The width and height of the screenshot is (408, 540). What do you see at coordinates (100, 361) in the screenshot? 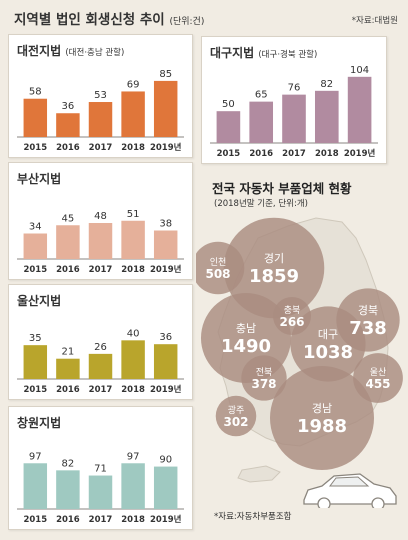
I see `bar-chart-ulsan: 35 2015 21 2016 26 2017 40 2018 36 2019년` at bounding box center [100, 361].